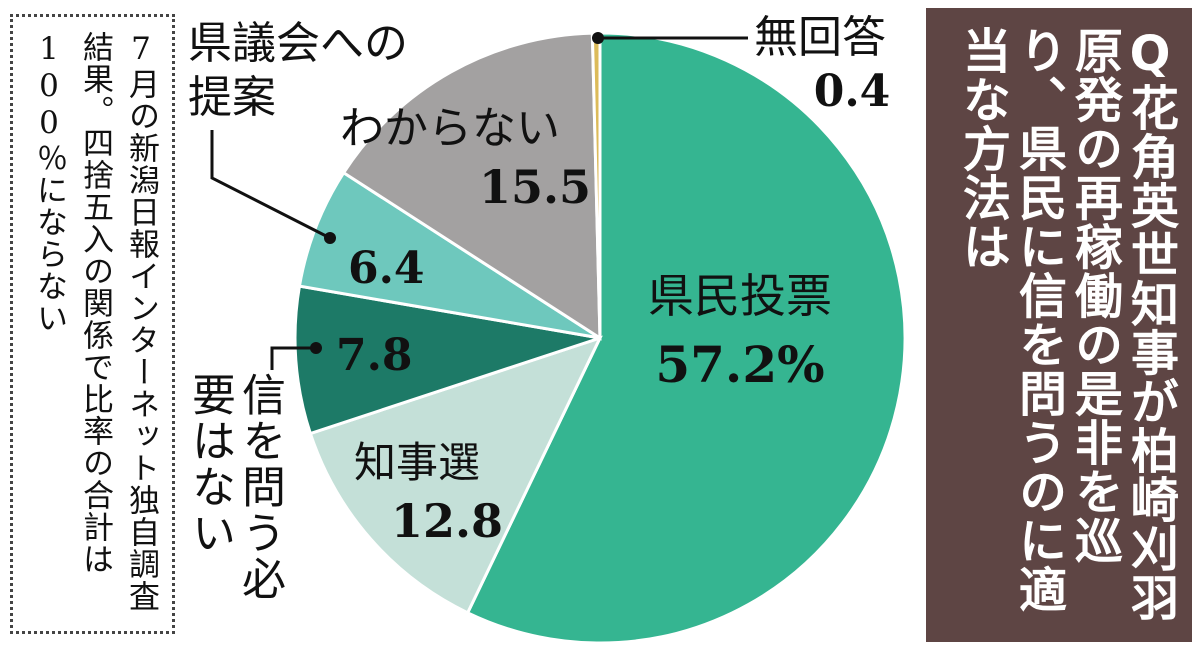 The width and height of the screenshot is (1200, 646). Describe the element at coordinates (374, 355) in the screenshot. I see `slice-value-shin-wo-tou: 7.8` at that location.